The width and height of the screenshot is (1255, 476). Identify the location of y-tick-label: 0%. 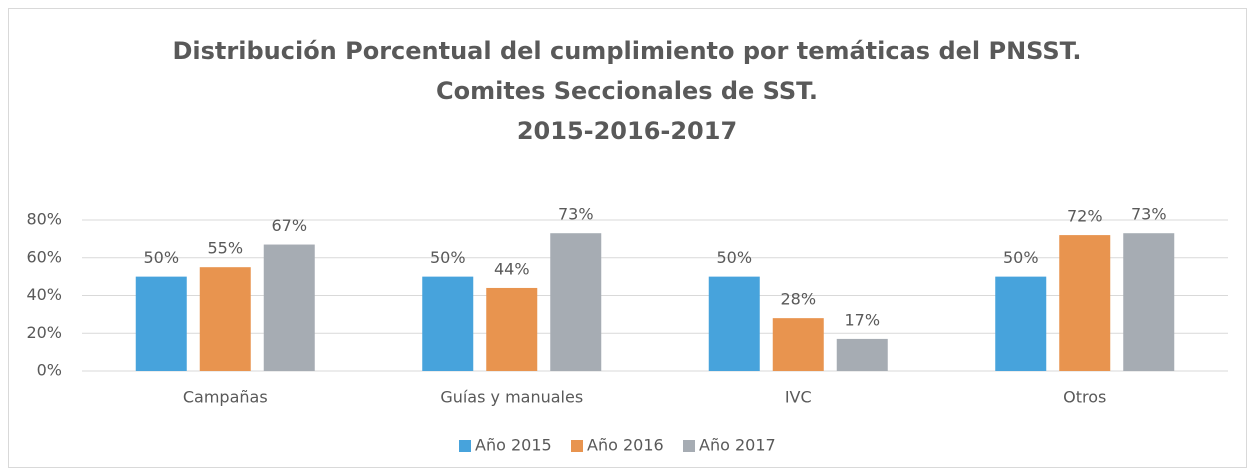
(49, 370).